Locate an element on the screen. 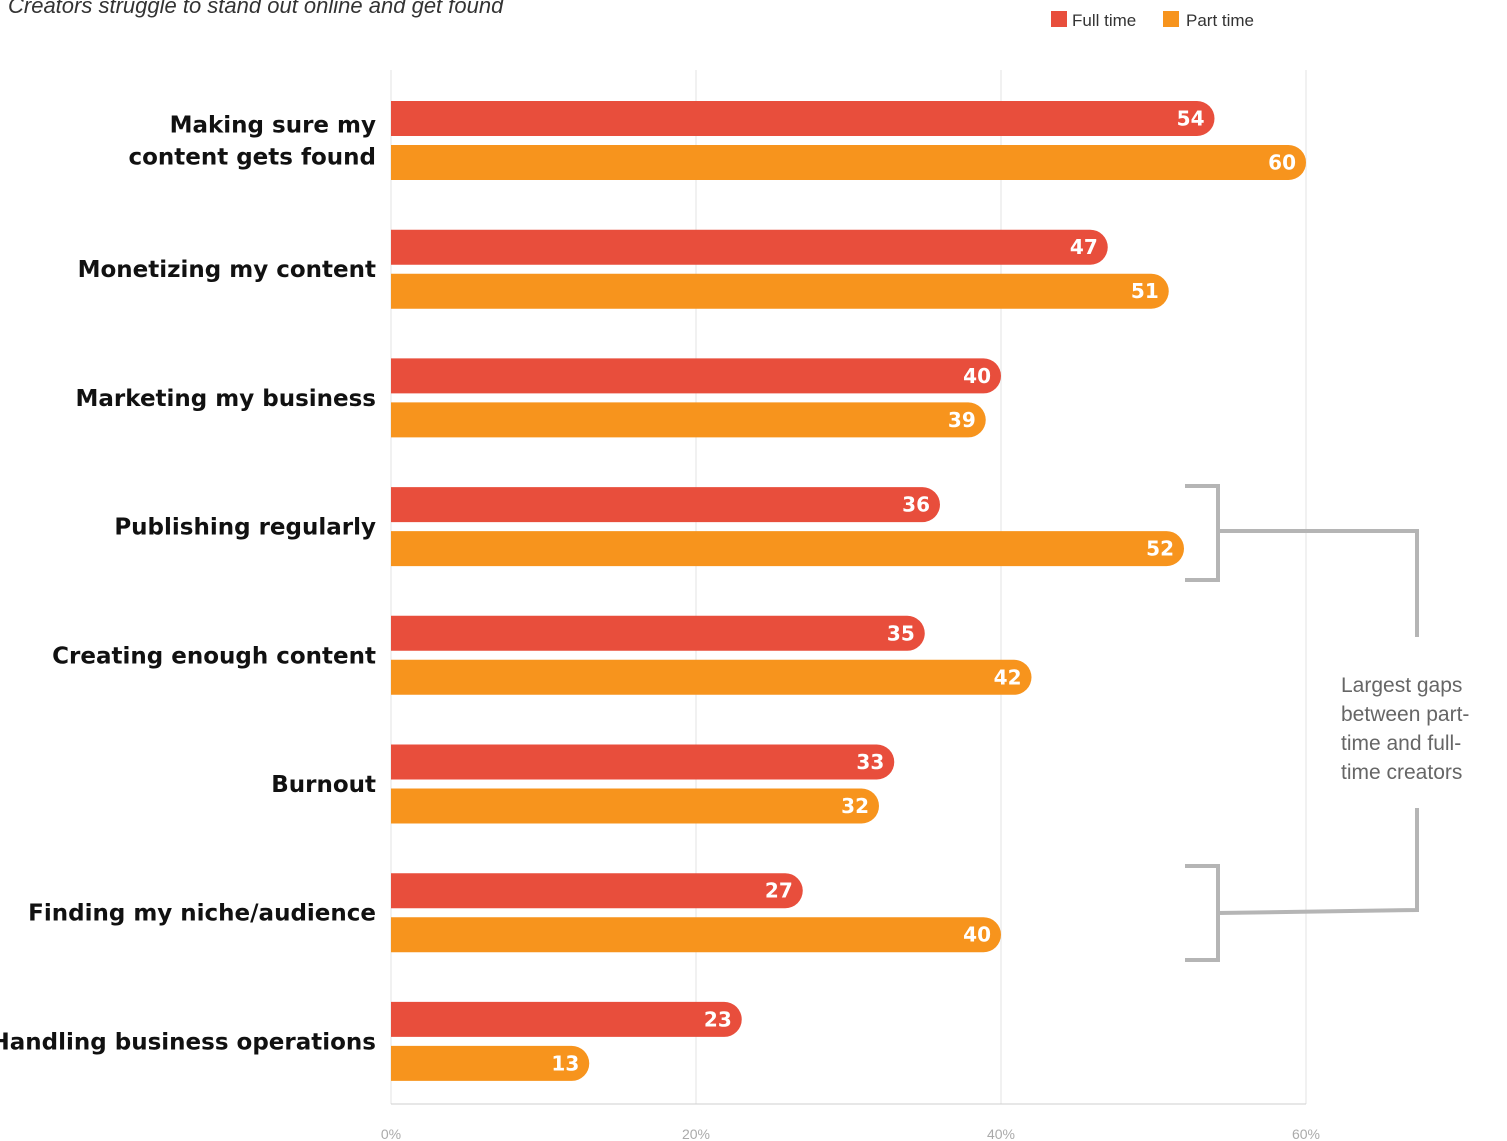 This screenshot has width=1507, height=1141. bracket-connector-top is located at coordinates (1318, 583).